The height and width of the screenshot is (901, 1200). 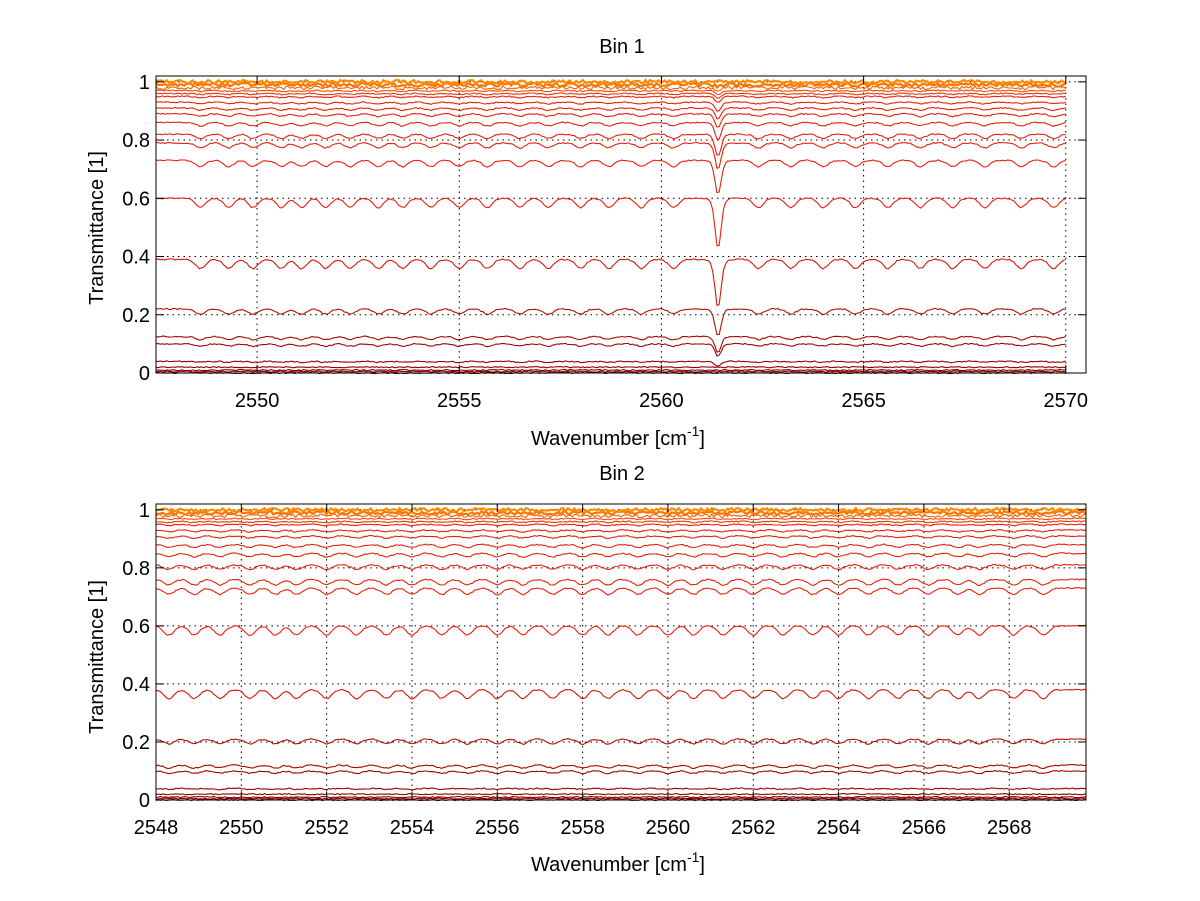 I want to click on chart-title: Bin 1, so click(x=622, y=47).